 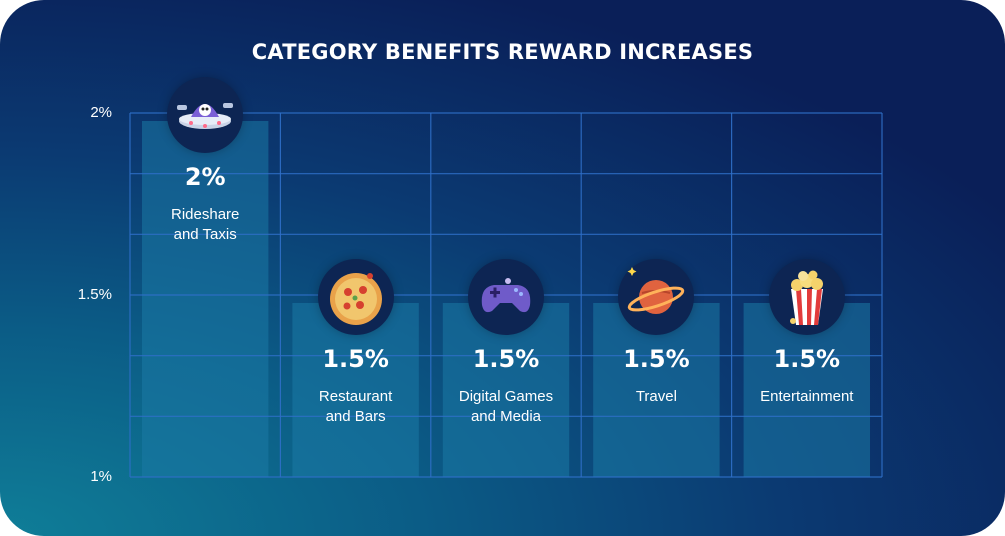 I want to click on chart-title: CATEGORY BENEFITS REWARD INCREASES, so click(x=502, y=52).